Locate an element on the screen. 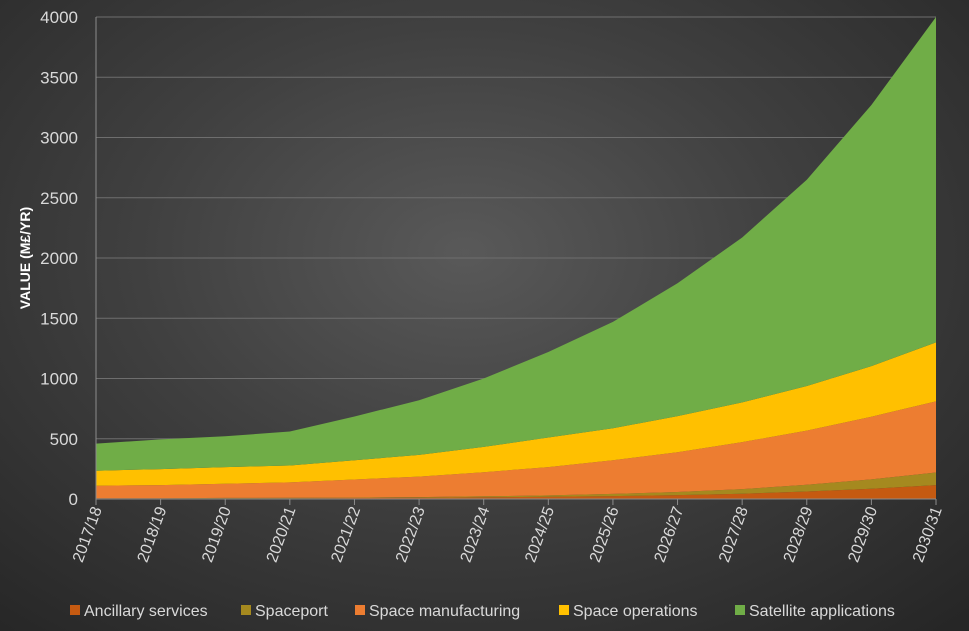  y-tick-label: 3000 is located at coordinates (59, 138).